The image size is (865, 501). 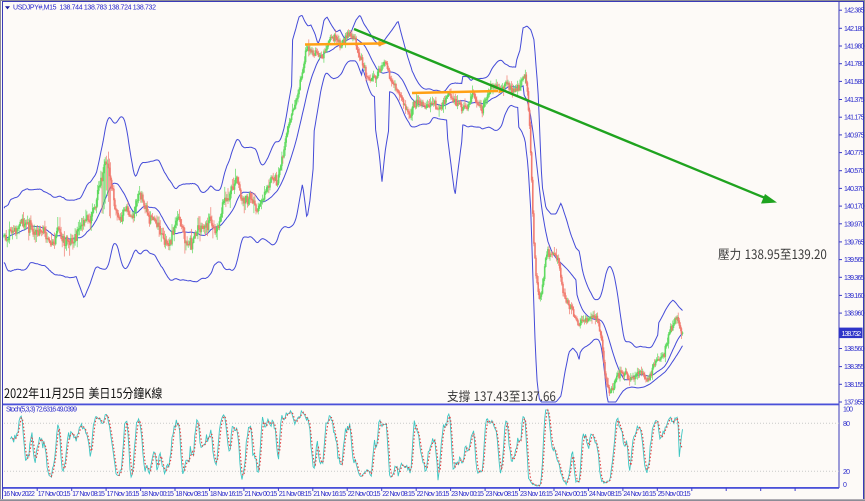 I want to click on svg-text: 139.160, so click(x=854, y=296).